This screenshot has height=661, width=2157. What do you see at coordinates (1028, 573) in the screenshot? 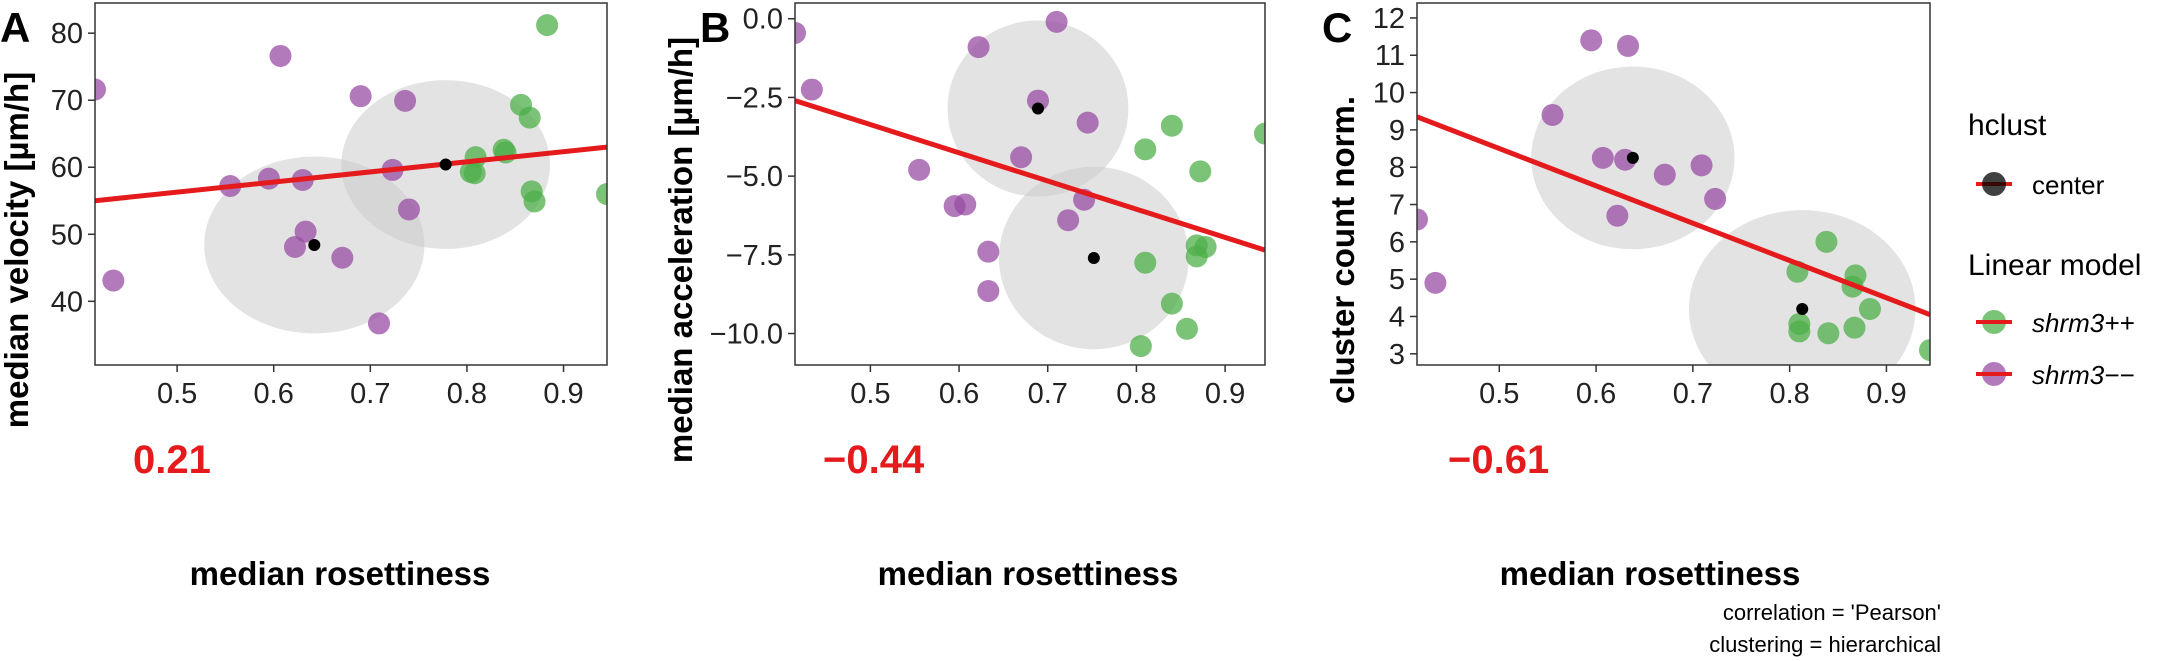
I see `x-axis-title-b: median rosettiness` at bounding box center [1028, 573].